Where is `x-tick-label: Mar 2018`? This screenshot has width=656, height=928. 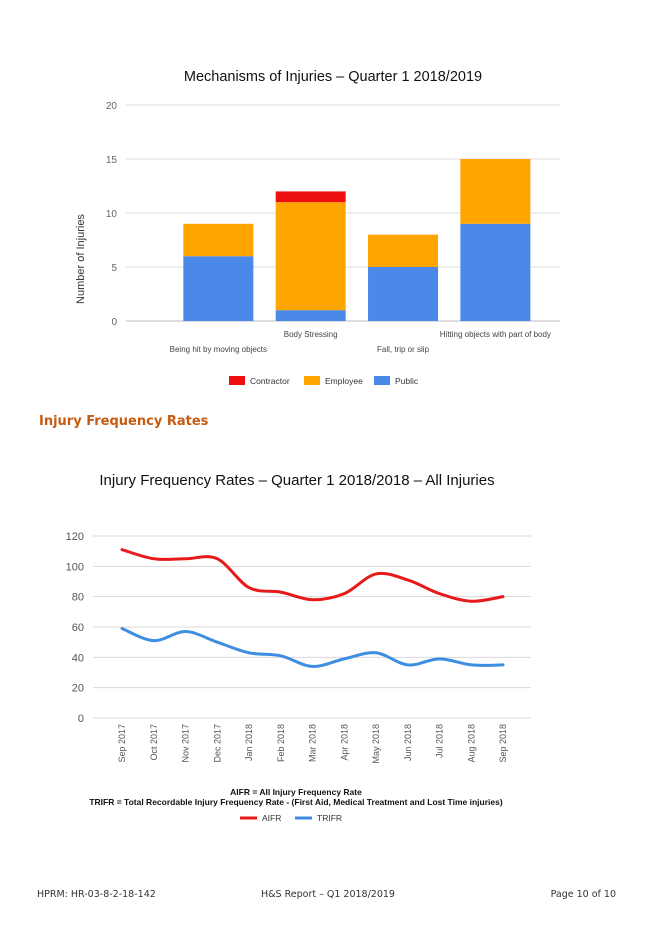
x-tick-label: Mar 2018 is located at coordinates (313, 743).